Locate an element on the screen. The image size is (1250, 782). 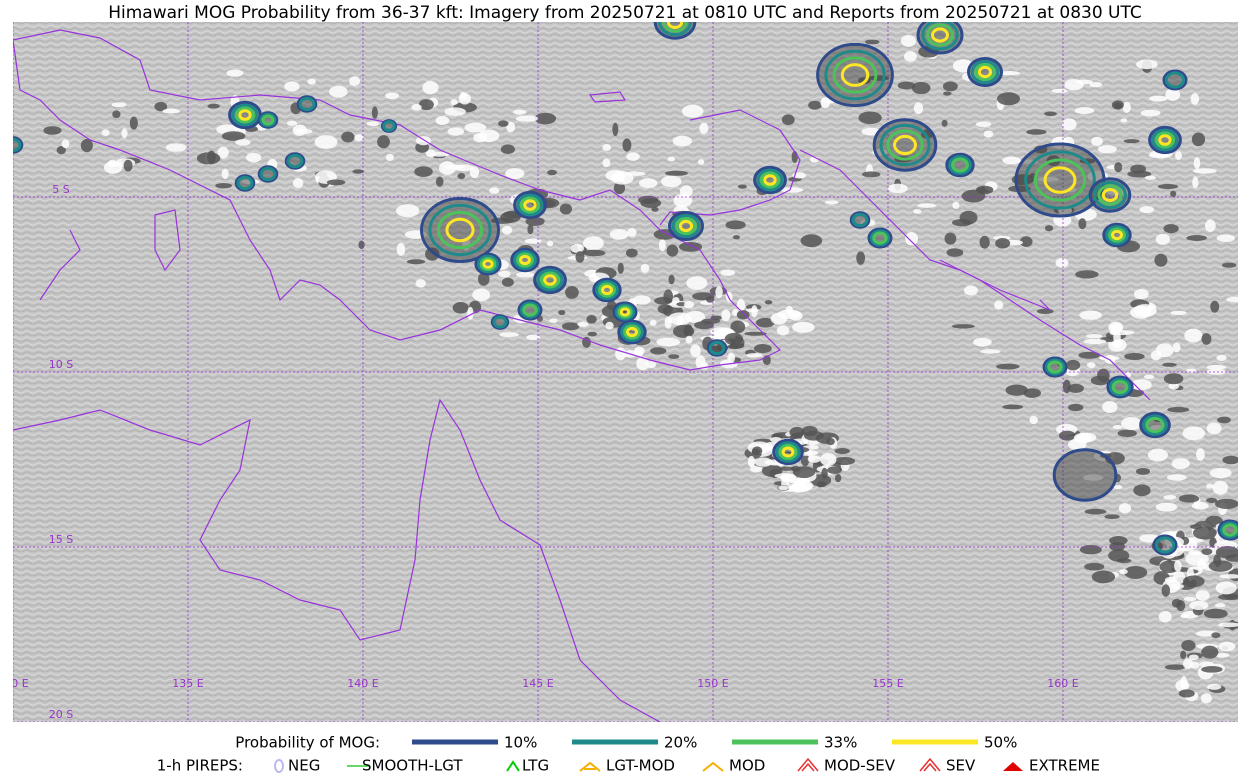
legend-entry: EXTREME is located at coordinates (1064, 766).